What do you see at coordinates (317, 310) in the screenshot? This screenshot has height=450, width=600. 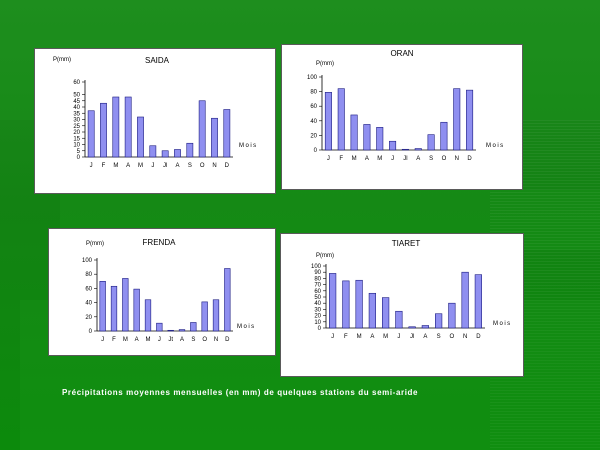 I see `tiaret-ytick-label: 30` at bounding box center [317, 310].